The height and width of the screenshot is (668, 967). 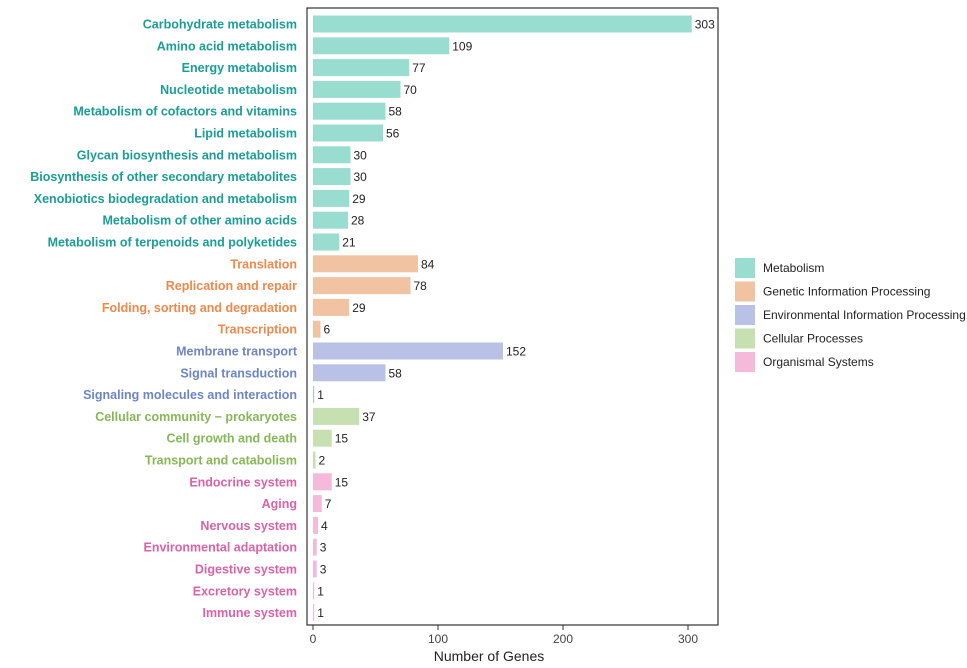 I want to click on category-label: Energy metabolism, so click(x=239, y=68).